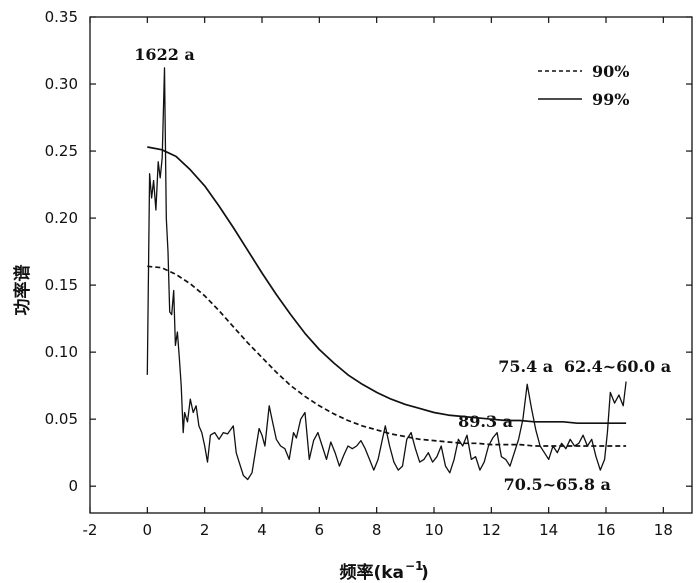  I want to click on x-tick-label: 14, so click(548, 530).